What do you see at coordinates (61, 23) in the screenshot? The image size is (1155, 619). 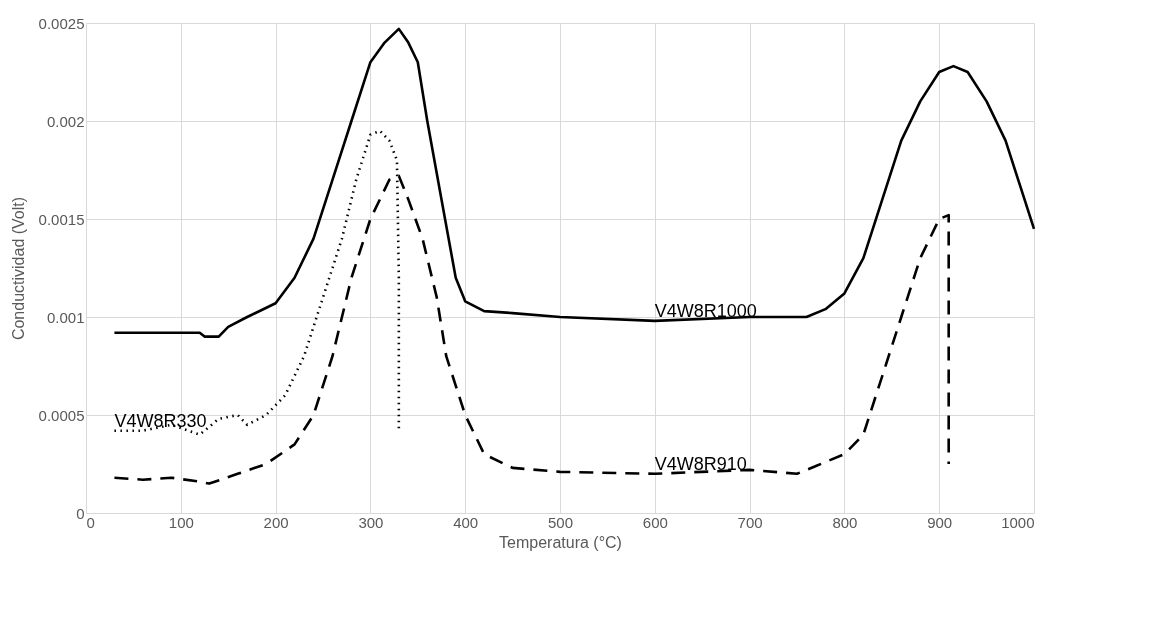 I see `y-tick-label: 0.0025` at bounding box center [61, 23].